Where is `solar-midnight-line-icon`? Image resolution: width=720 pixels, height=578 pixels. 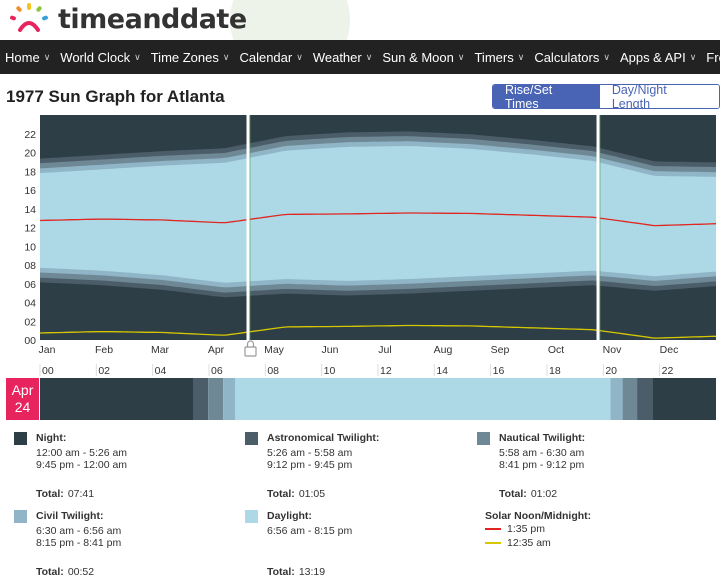
solar-midnight-line-icon is located at coordinates (493, 543).